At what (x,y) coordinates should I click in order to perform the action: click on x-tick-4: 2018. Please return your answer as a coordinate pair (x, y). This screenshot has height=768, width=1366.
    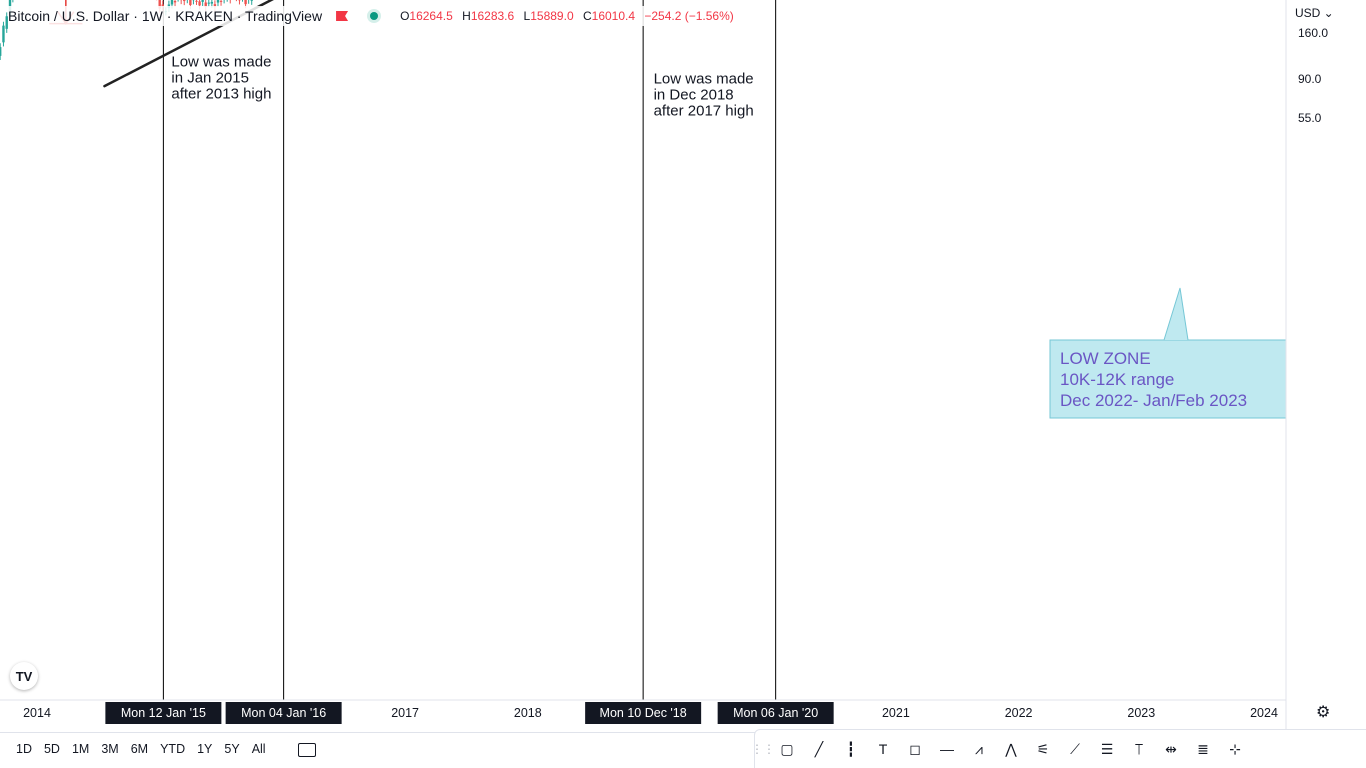
    Looking at the image, I should click on (528, 713).